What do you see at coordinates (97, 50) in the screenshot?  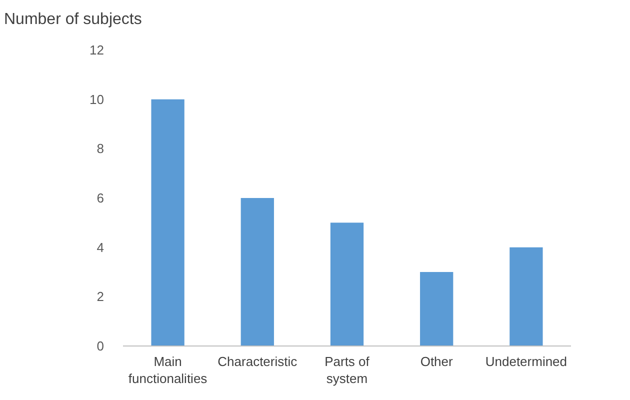 I see `y-tick-label: 12` at bounding box center [97, 50].